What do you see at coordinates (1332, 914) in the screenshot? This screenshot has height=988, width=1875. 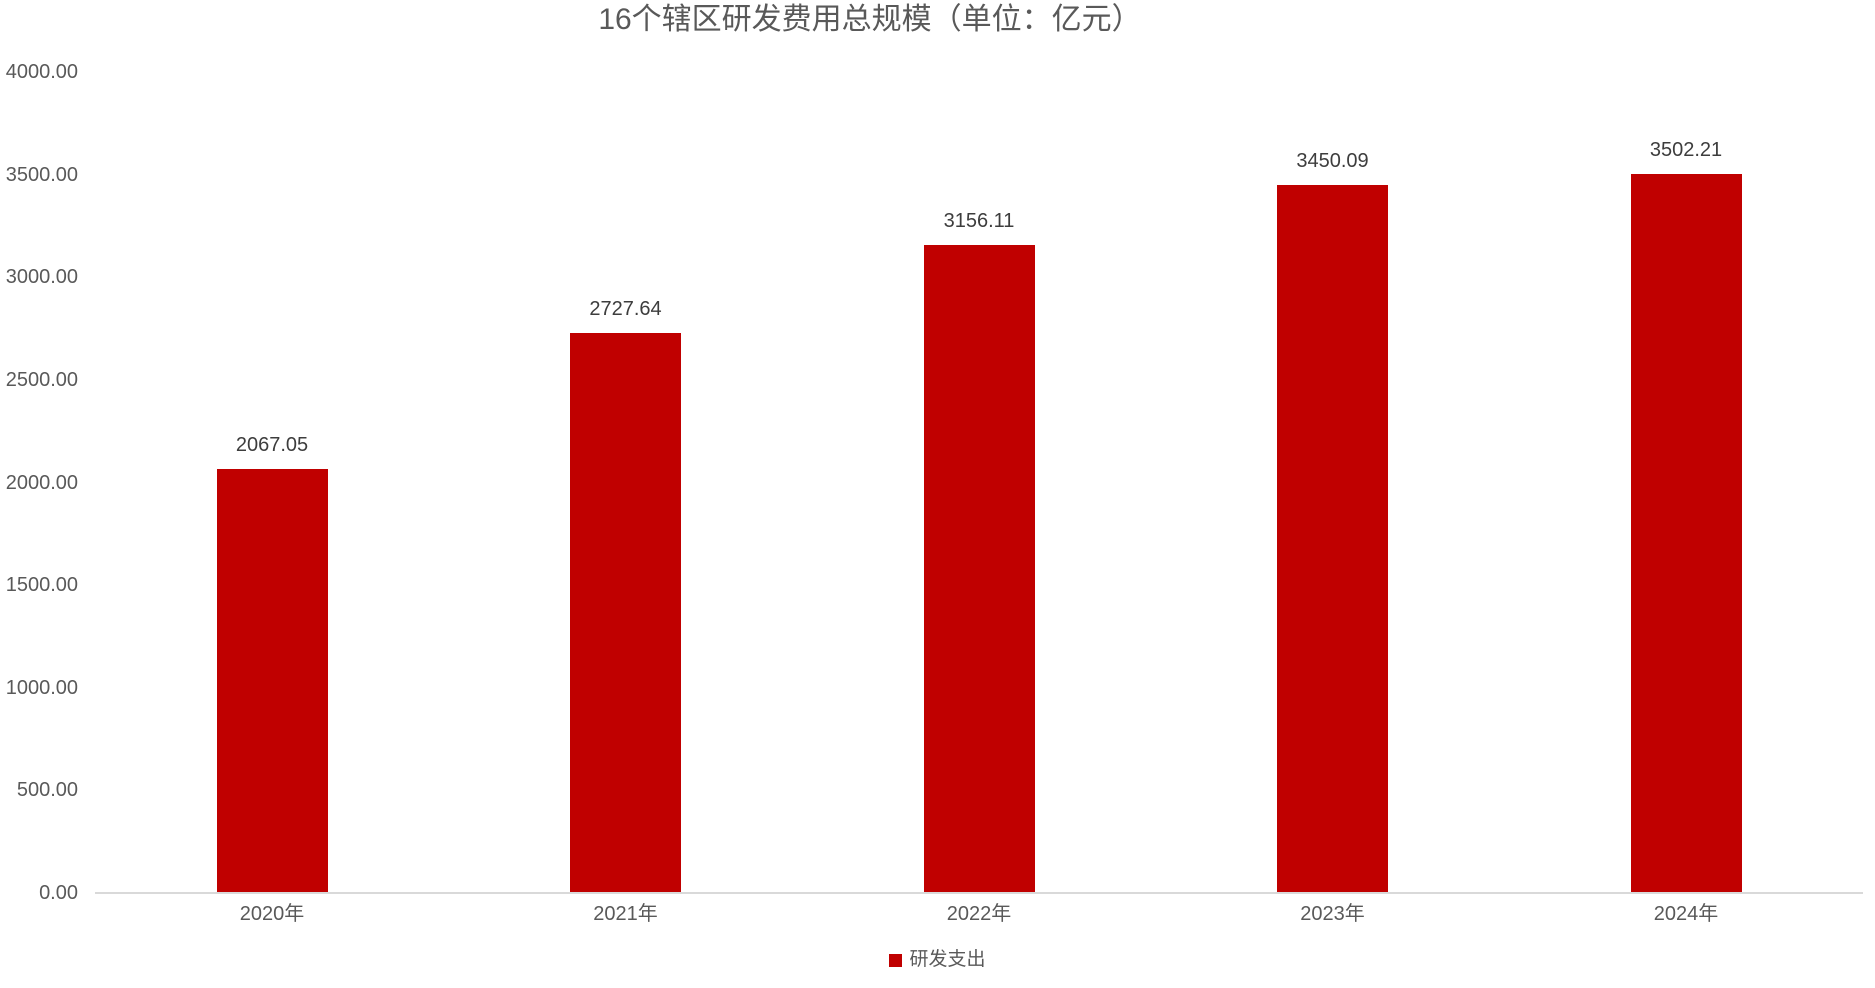 I see `x-axis-category-label: 2023年` at bounding box center [1332, 914].